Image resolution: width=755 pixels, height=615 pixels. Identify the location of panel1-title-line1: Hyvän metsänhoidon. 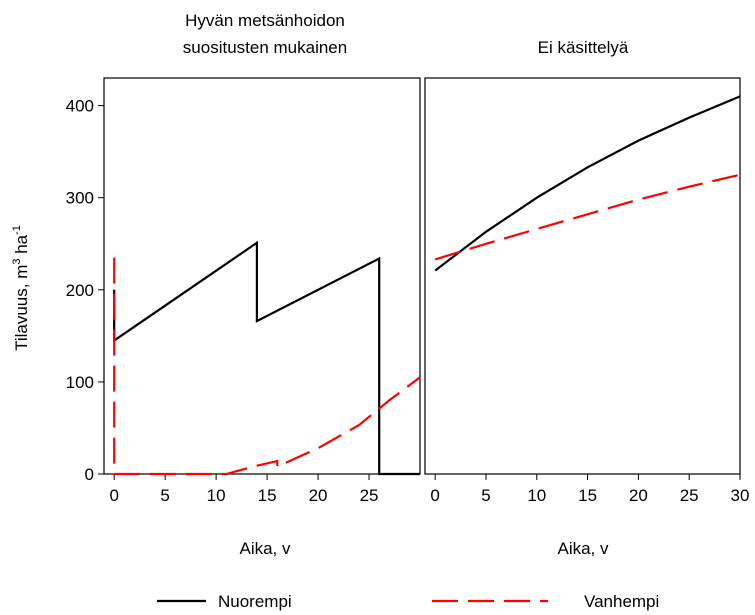
(265, 20).